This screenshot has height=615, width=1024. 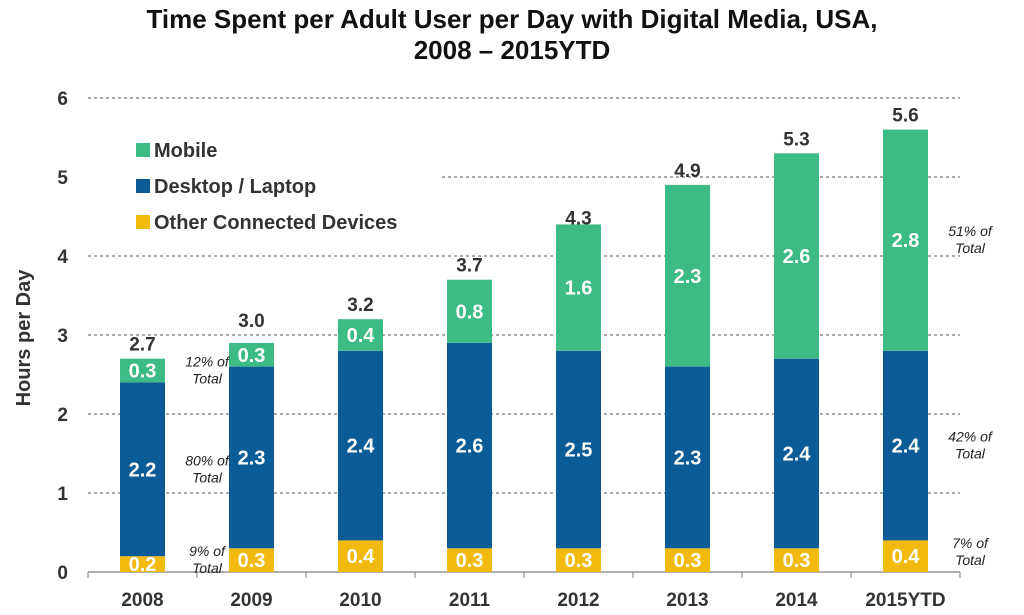 What do you see at coordinates (62, 494) in the screenshot?
I see `y-tick-label: 1` at bounding box center [62, 494].